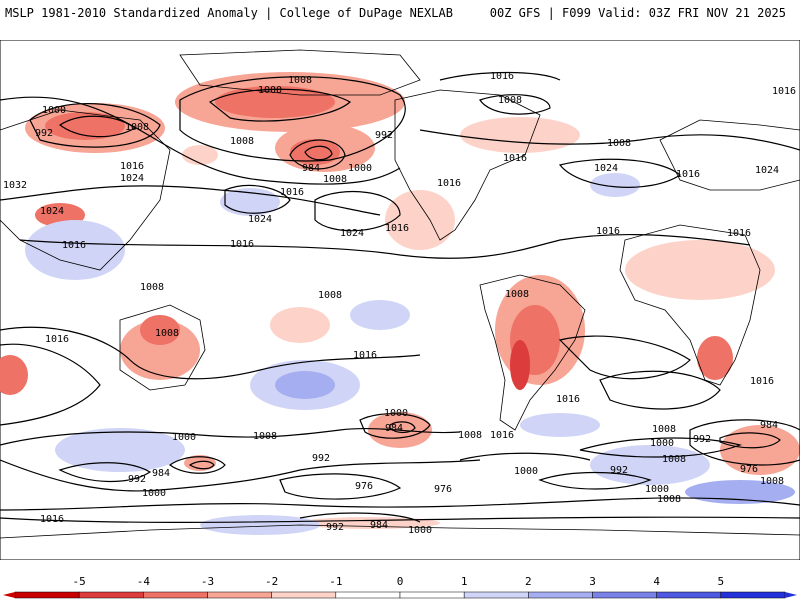  What do you see at coordinates (400, 581) in the screenshot?
I see `colorbar-tick-label: 0` at bounding box center [400, 581].